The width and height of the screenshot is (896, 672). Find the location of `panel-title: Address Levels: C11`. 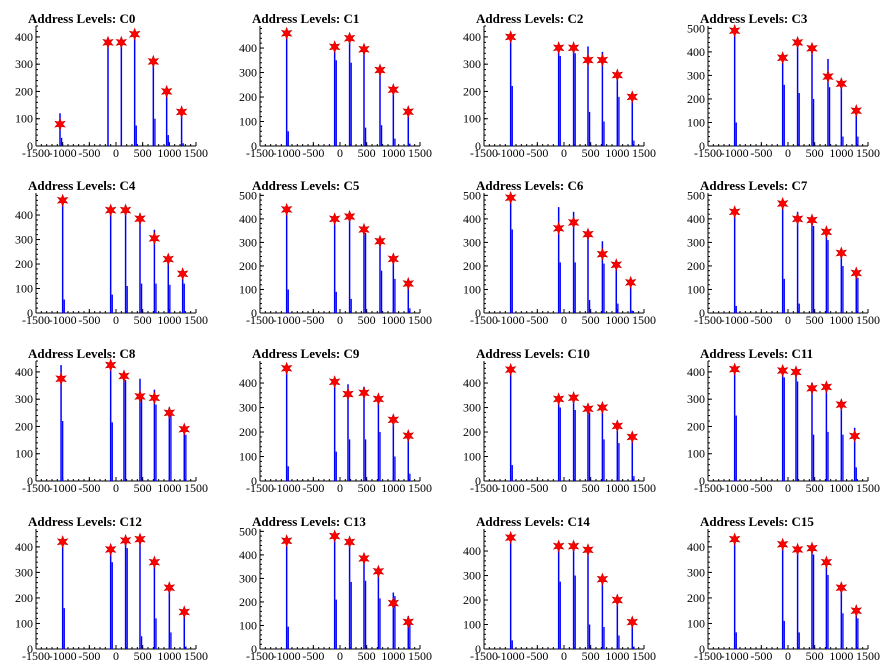

panel-title: Address Levels: C11 is located at coordinates (756, 353).